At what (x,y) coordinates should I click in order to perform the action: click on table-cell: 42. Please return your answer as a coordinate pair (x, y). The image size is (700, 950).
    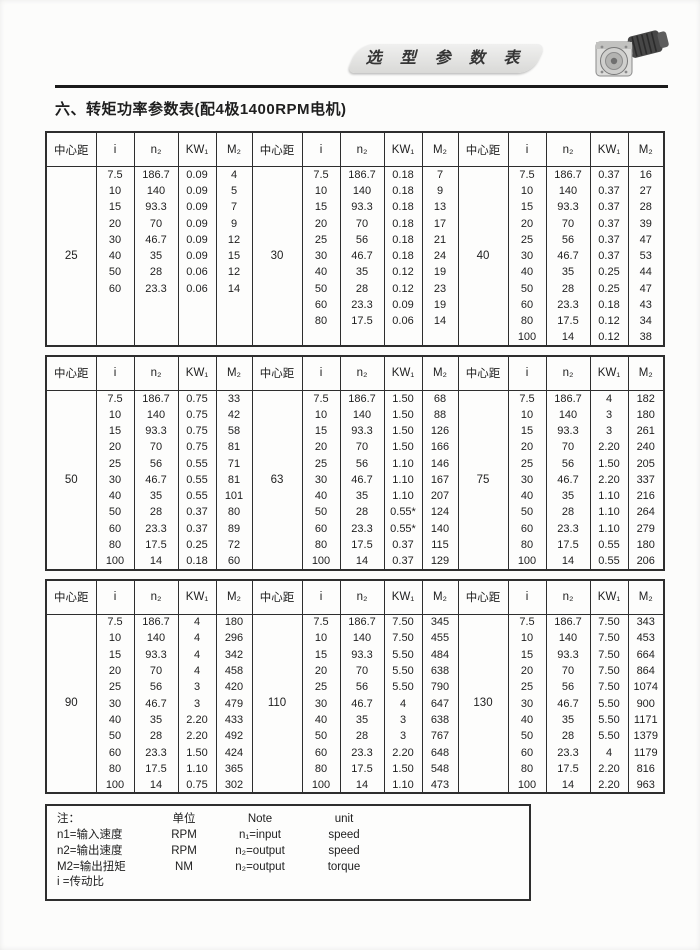
    Looking at the image, I should click on (233, 414).